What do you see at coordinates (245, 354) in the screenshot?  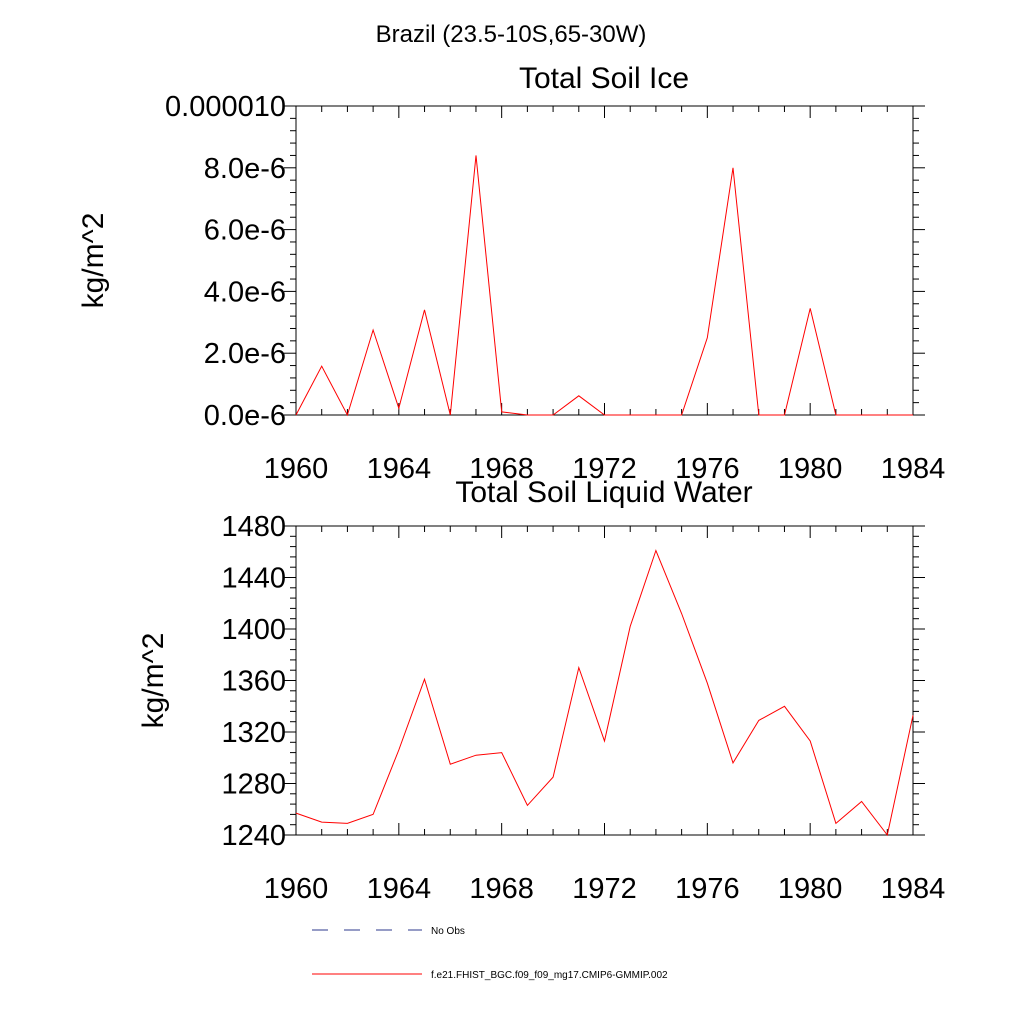 I see `y-tick-label: 2.0e-6` at bounding box center [245, 354].